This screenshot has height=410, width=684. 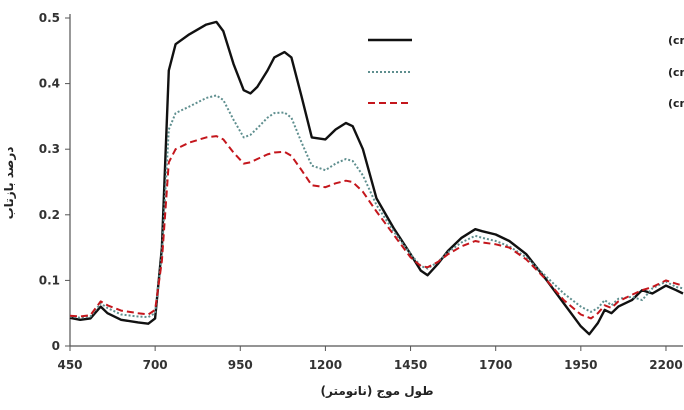 What do you see at coordinates (377, 391) in the screenshot?
I see `x-axis-title: طول موج (نانومتر)` at bounding box center [377, 391].